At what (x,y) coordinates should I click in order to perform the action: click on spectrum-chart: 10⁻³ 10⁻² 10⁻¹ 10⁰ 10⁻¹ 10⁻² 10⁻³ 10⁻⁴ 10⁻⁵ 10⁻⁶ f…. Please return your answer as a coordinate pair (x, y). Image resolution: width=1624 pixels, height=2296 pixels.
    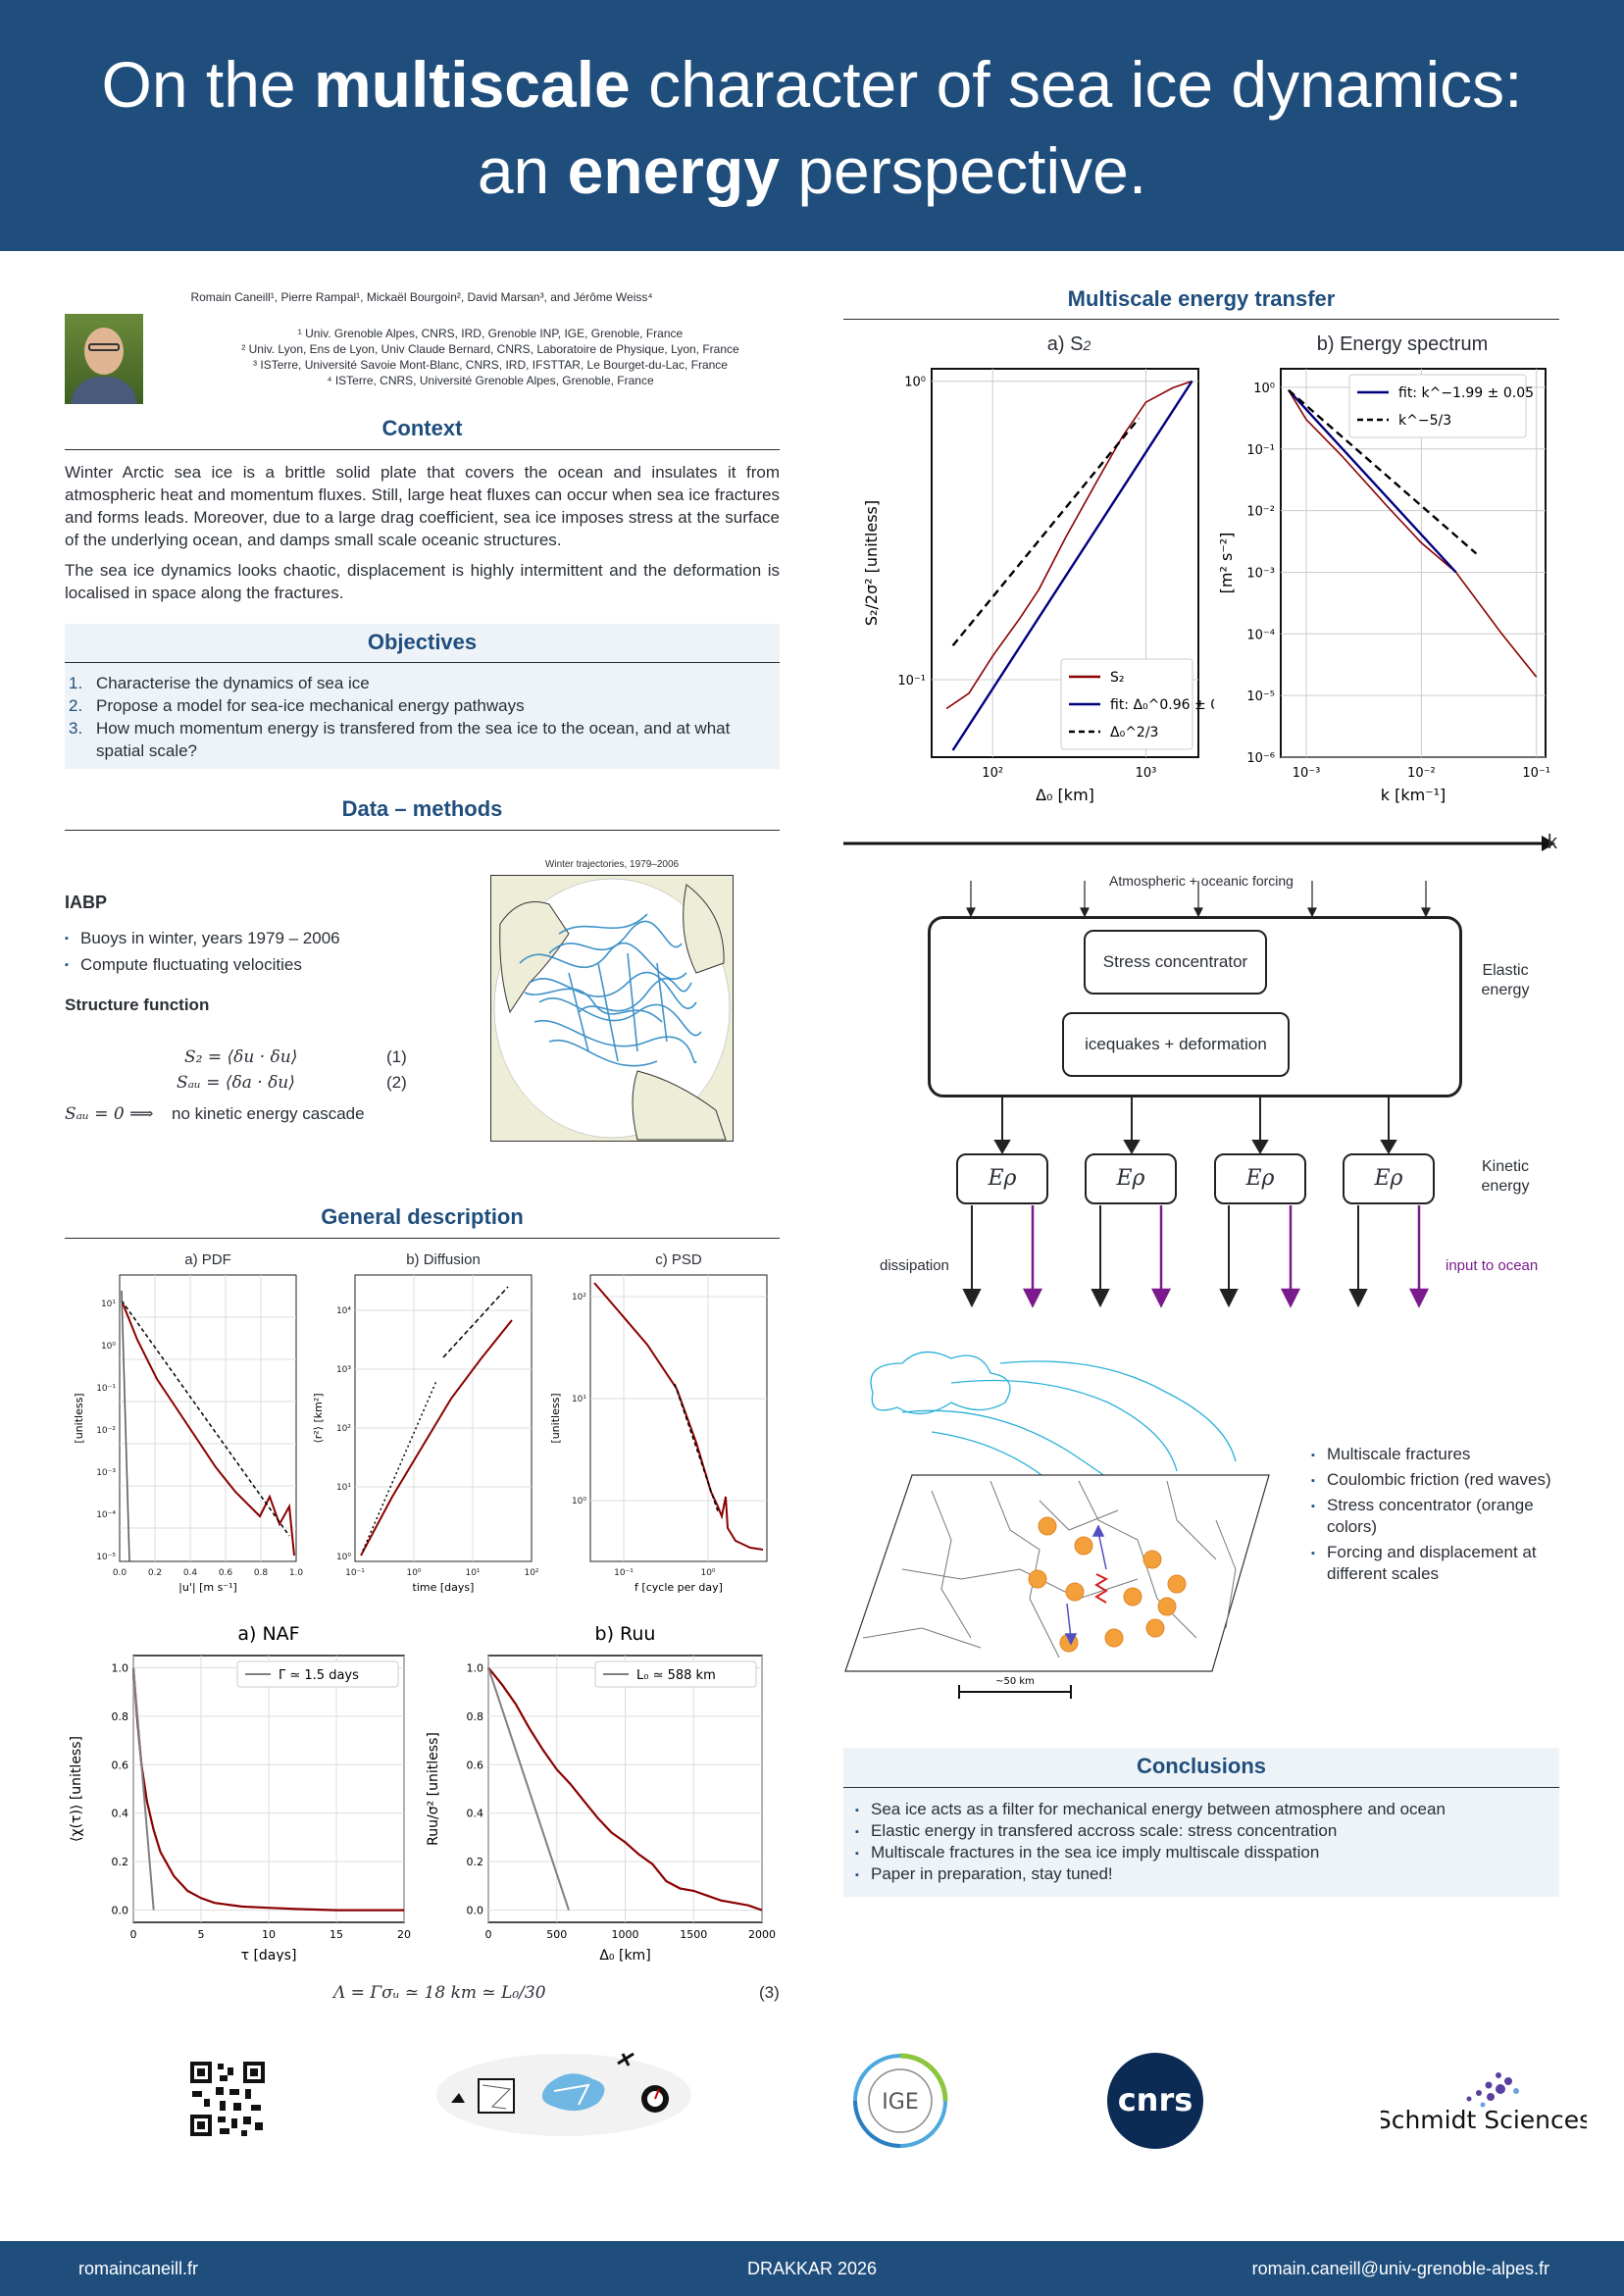
    Looking at the image, I should click on (1383, 586).